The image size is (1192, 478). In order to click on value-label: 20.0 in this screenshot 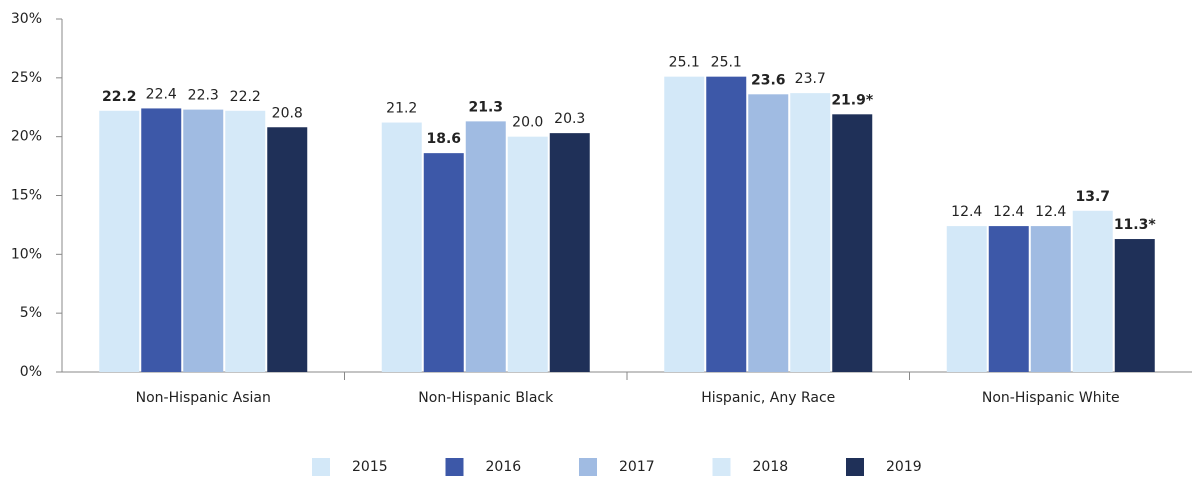, I will do `click(527, 123)`.